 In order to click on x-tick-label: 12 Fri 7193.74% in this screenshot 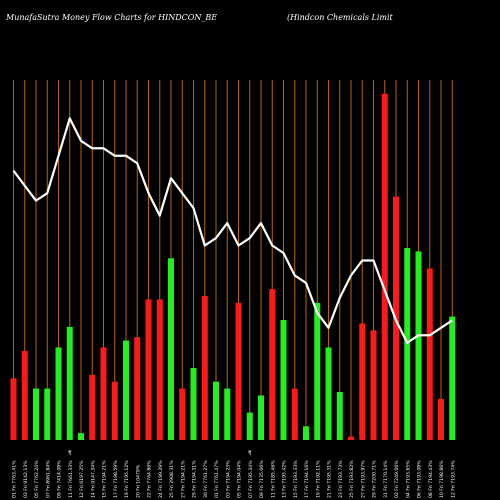, I will do `click(453, 479)`.